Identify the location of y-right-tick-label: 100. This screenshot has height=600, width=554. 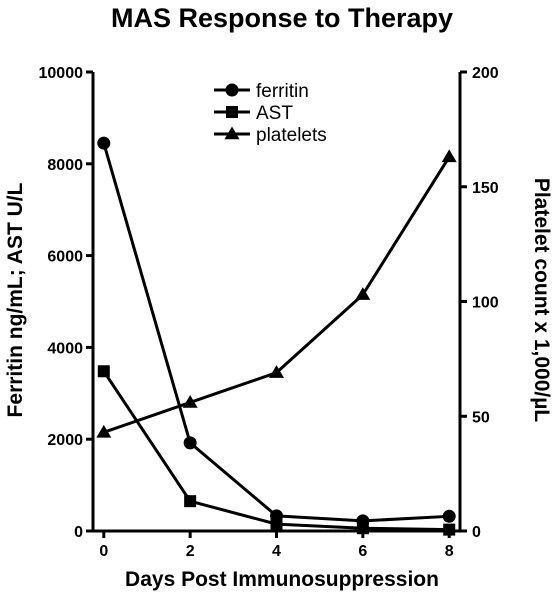
(485, 303).